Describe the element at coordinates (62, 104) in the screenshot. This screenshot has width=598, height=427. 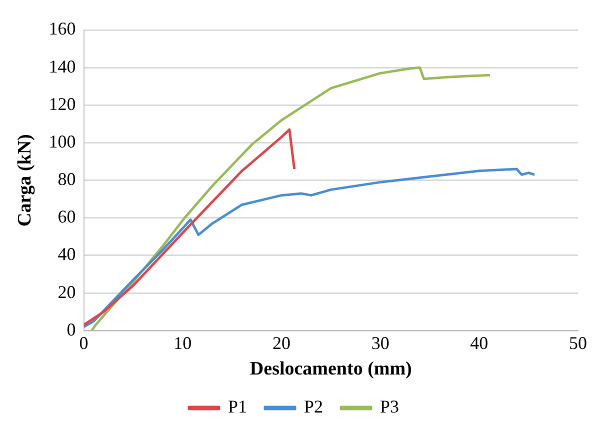
I see `y-tick-label: 120` at that location.